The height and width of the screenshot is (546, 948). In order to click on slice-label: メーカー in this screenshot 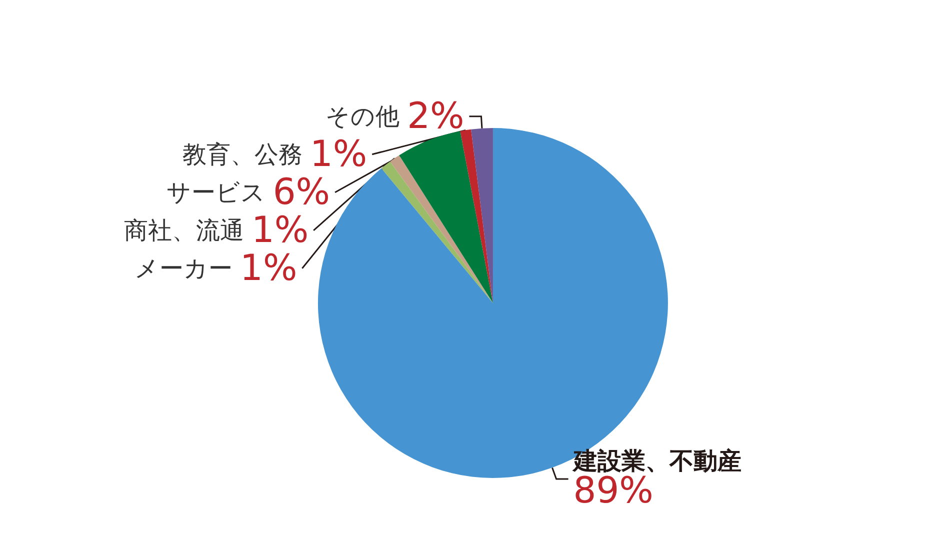, I will do `click(187, 268)`.